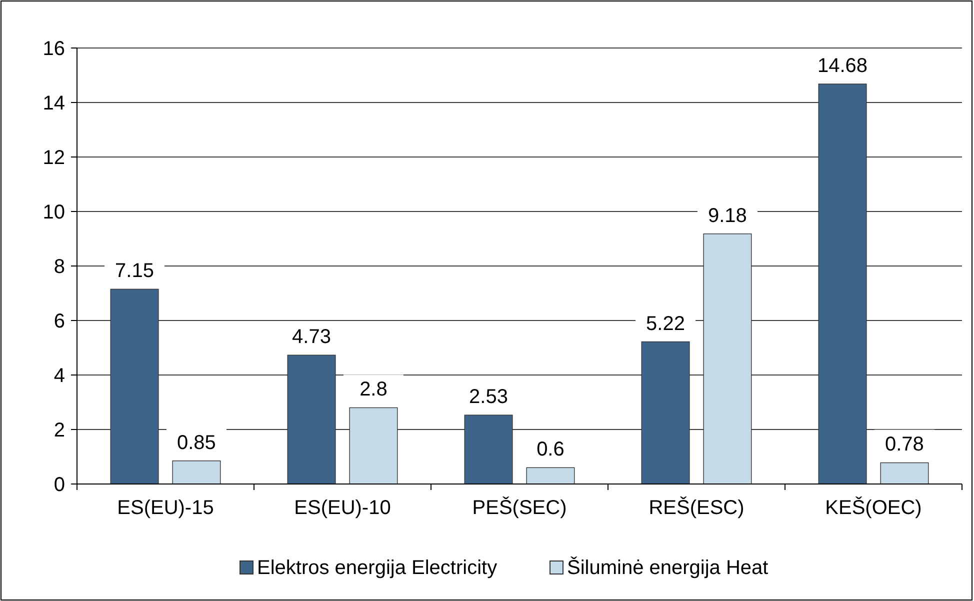 Image resolution: width=974 pixels, height=601 pixels. What do you see at coordinates (59, 267) in the screenshot?
I see `y-tick-label: 8` at bounding box center [59, 267].